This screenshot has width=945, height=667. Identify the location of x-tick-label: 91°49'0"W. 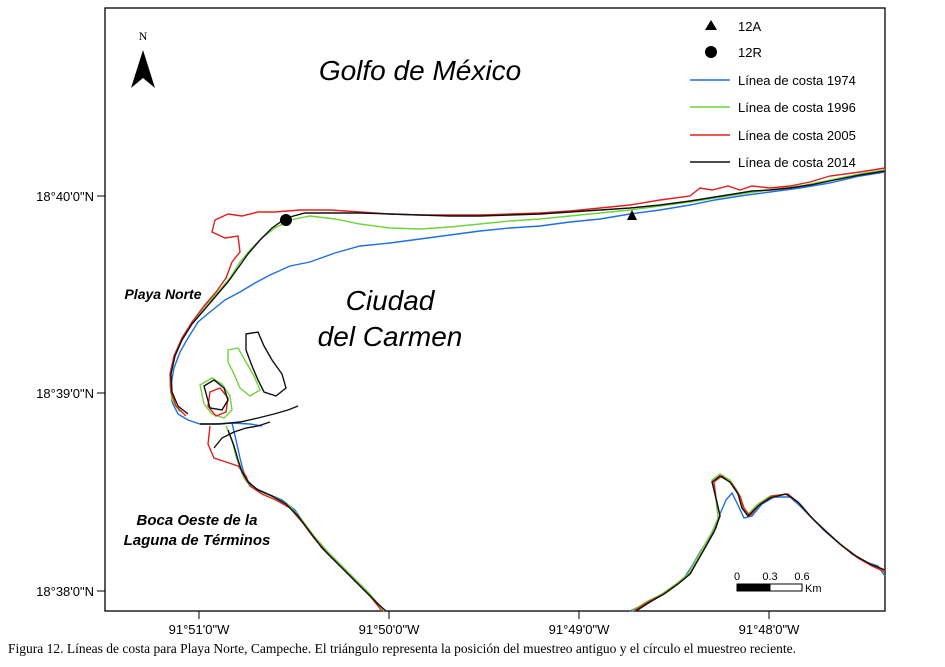
(579, 629).